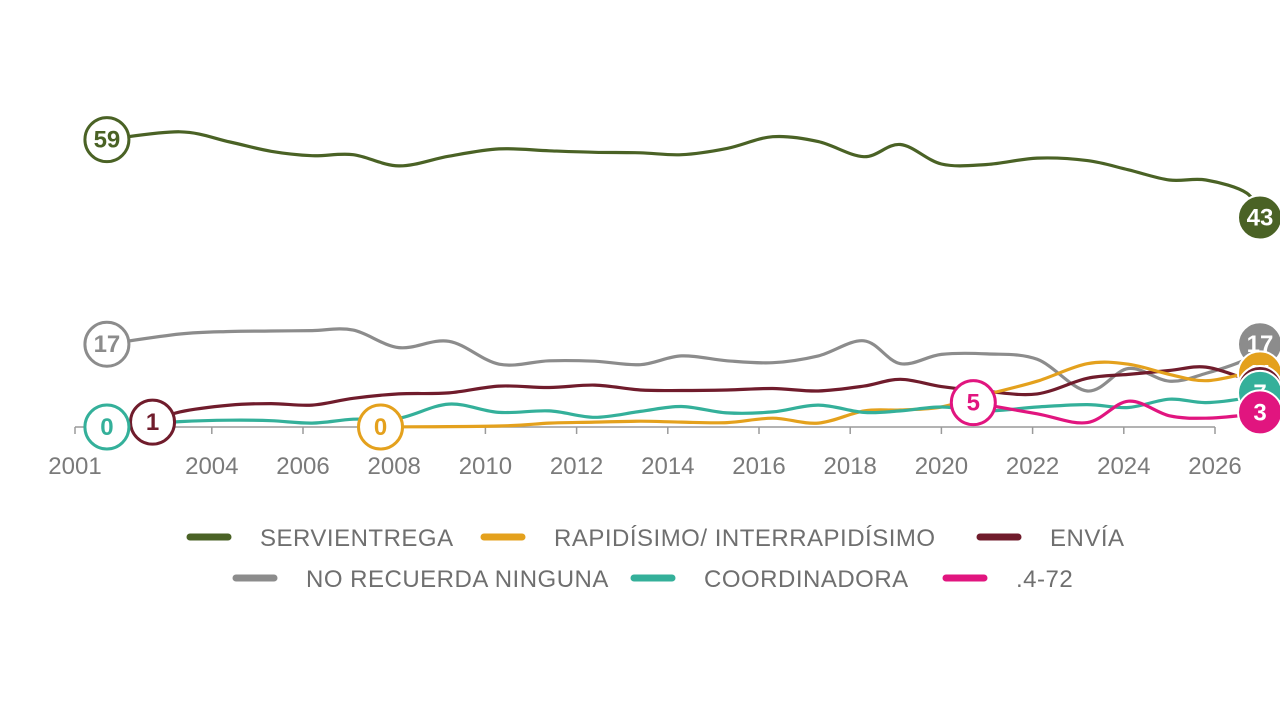  I want to click on start-label-rapid-simo-interrapid-simo: 0, so click(380, 427).